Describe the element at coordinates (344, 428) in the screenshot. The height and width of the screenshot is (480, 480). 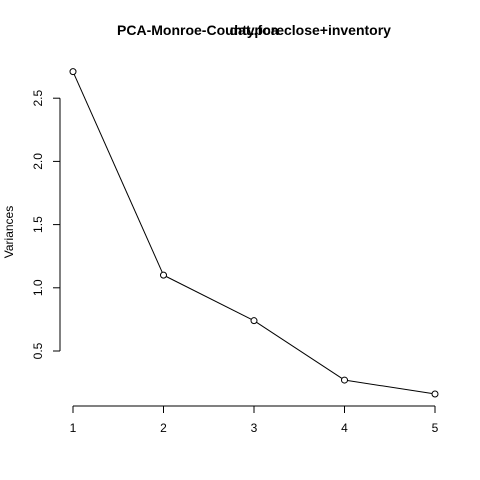
I see `x-tick-label: 4` at that location.